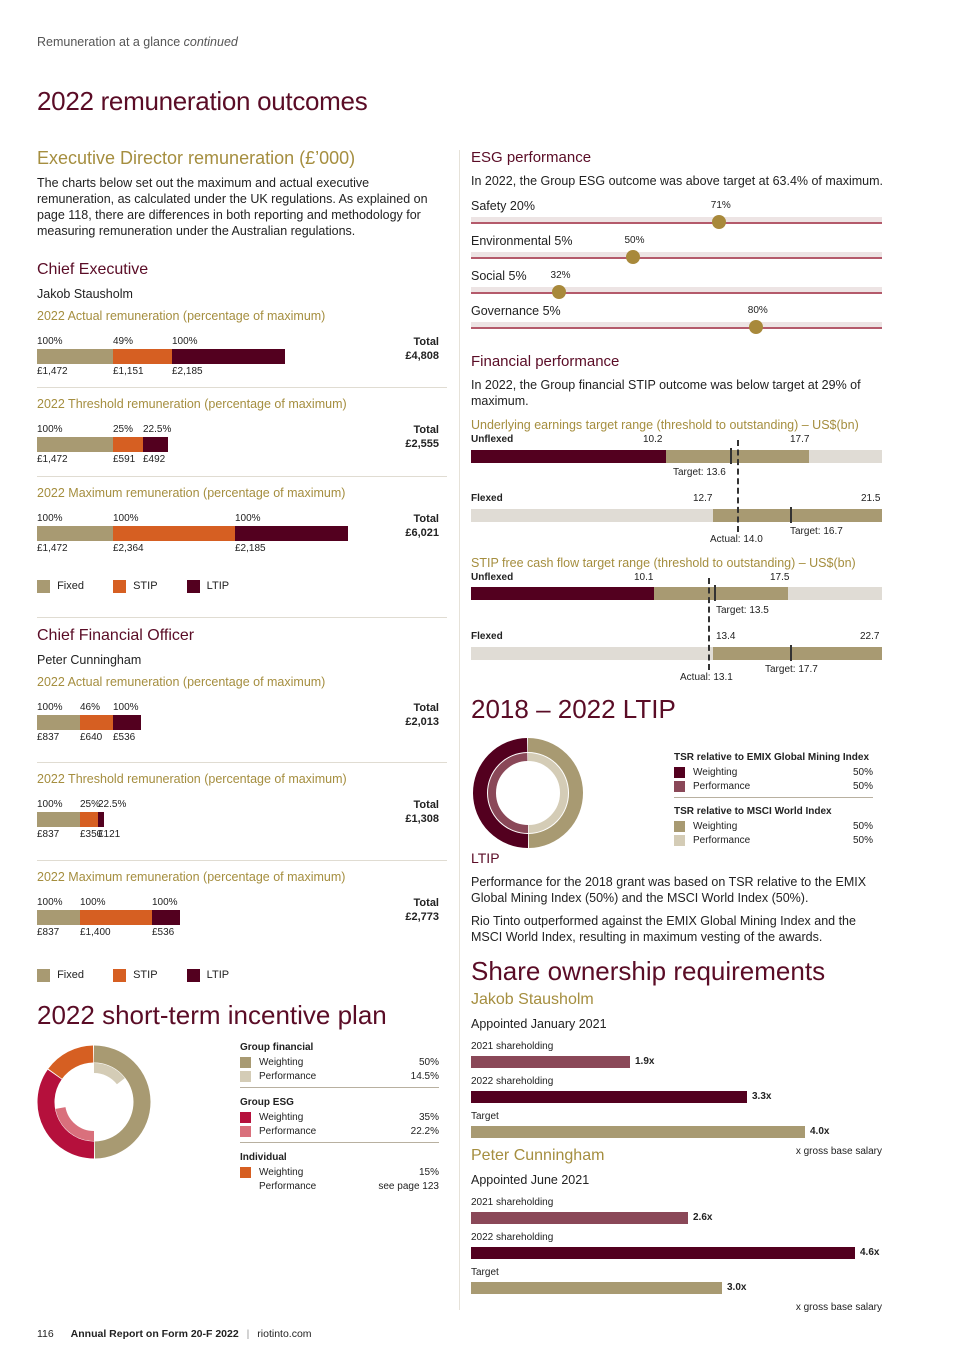 The image size is (965, 1365). Describe the element at coordinates (409, 437) in the screenshot. I see `ce-chart-total: Total £2,555` at that location.